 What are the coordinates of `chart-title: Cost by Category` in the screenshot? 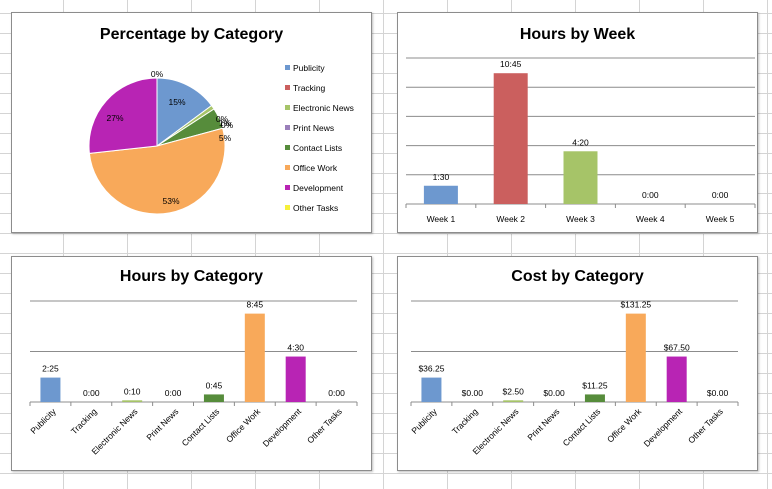 It's located at (577, 276).